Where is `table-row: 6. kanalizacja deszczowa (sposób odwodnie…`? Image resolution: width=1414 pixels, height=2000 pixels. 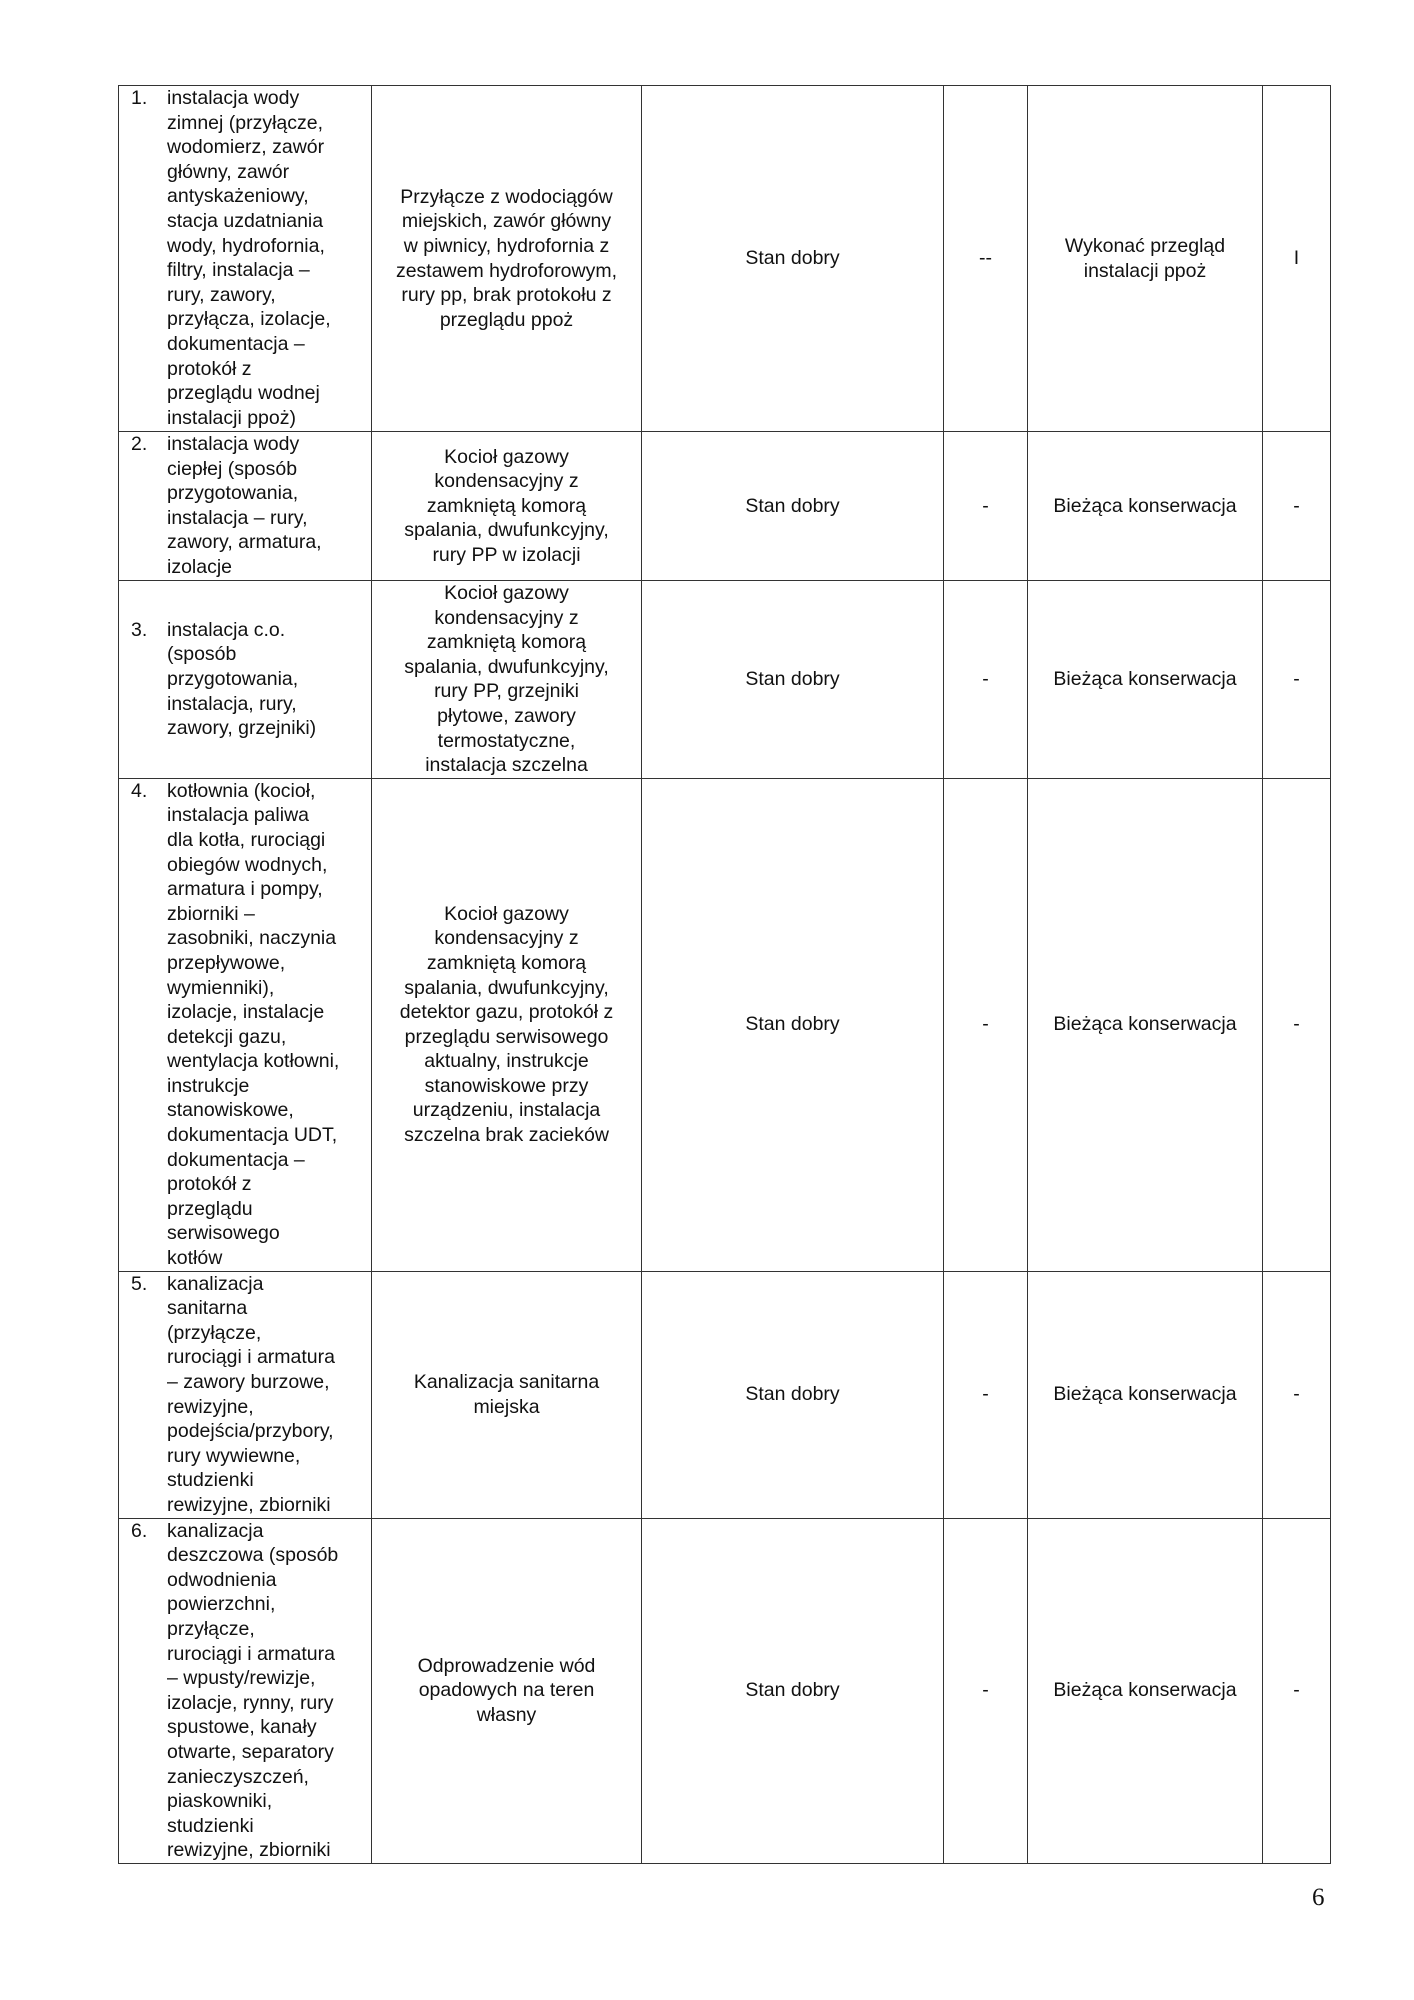 table-row: 6. kanalizacja deszczowa (sposób odwodnie… is located at coordinates (724, 1690).